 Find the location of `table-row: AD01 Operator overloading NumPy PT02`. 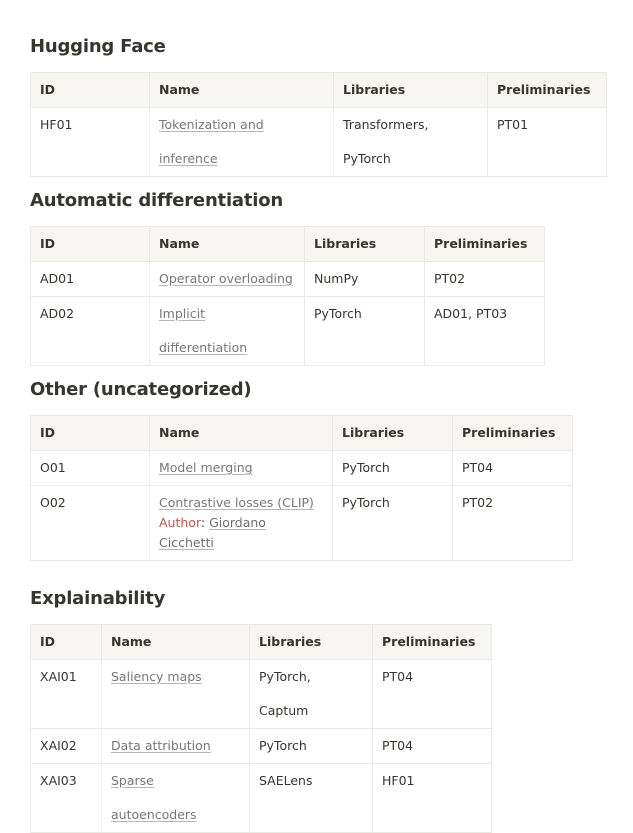

table-row: AD01 Operator overloading NumPy PT02 is located at coordinates (287, 279).